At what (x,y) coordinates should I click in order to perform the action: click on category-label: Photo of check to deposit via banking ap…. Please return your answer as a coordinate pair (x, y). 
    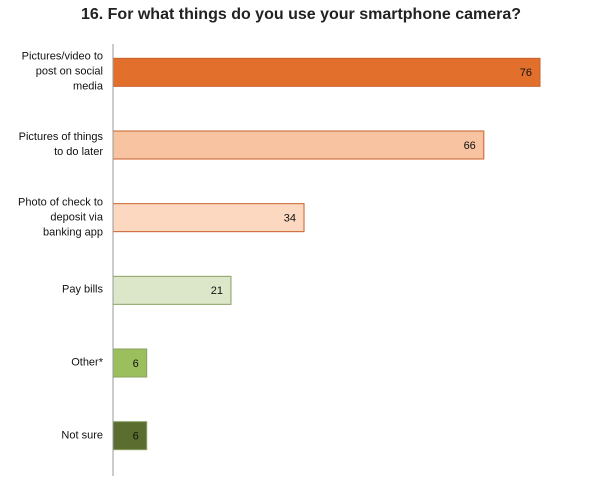
    Looking at the image, I should click on (60, 217).